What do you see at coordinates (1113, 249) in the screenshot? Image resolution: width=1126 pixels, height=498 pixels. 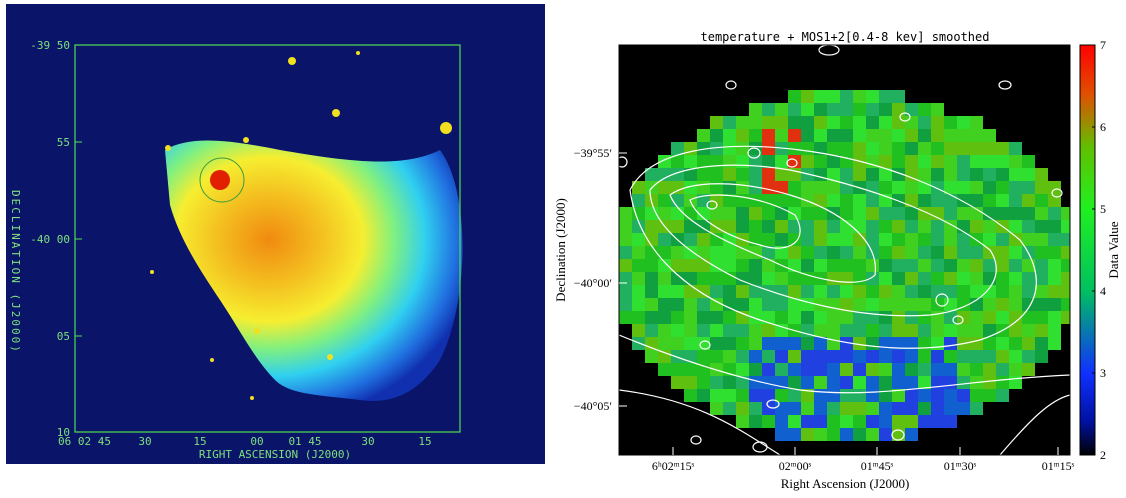 I see `colorbar-label: Data Value` at bounding box center [1113, 249].